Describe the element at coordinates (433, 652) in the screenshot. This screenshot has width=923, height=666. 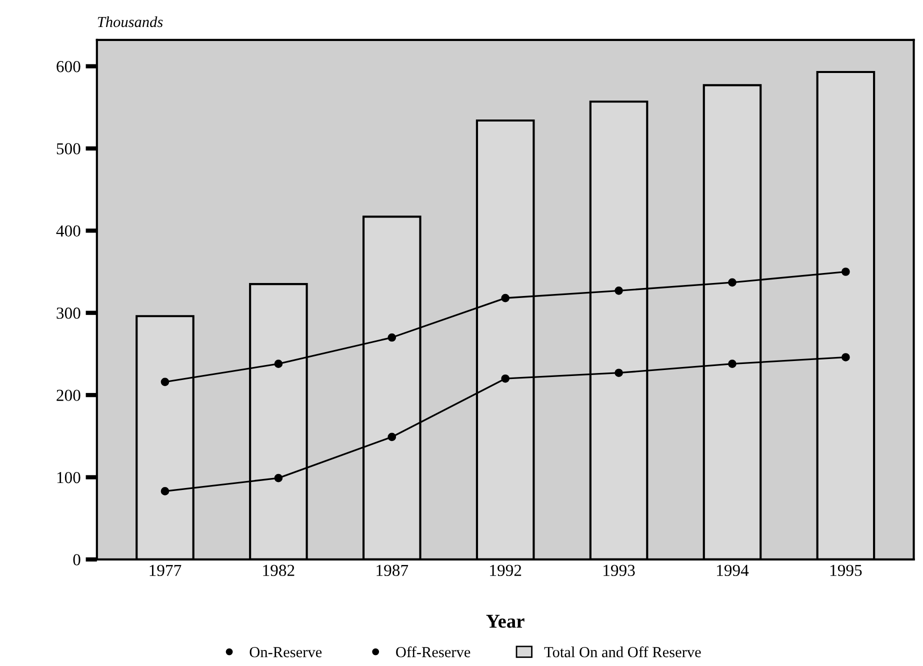
I see `legend-label: Off-Reserve` at that location.